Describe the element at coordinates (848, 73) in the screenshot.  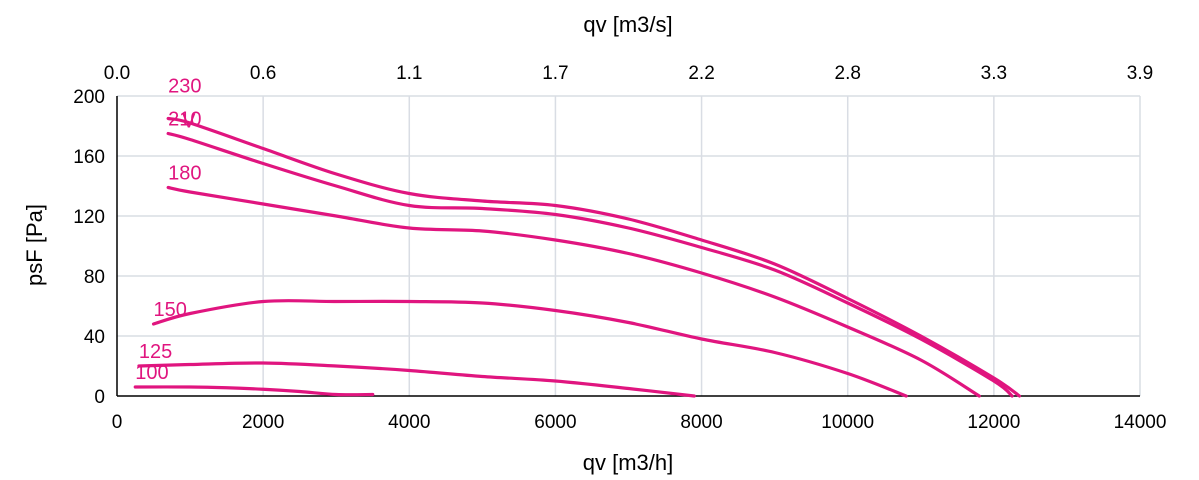
I see `x2-tick-label: 2.8` at that location.